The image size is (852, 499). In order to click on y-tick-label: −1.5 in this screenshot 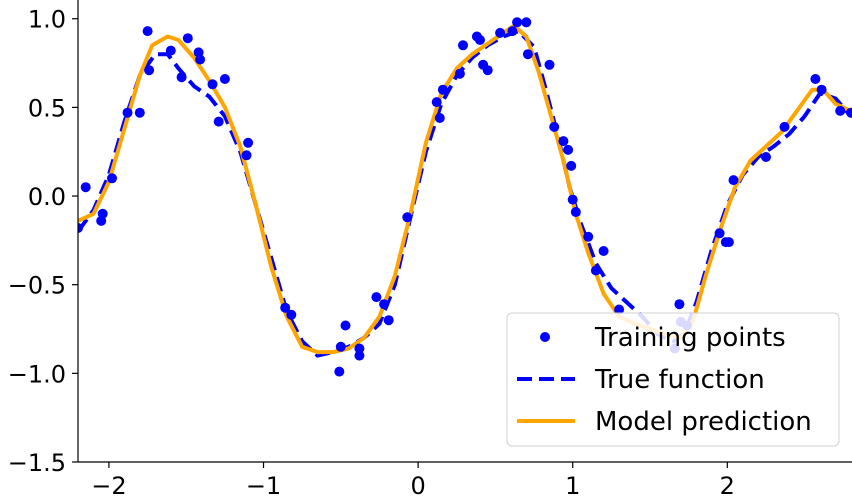, I will do `click(37, 463)`.